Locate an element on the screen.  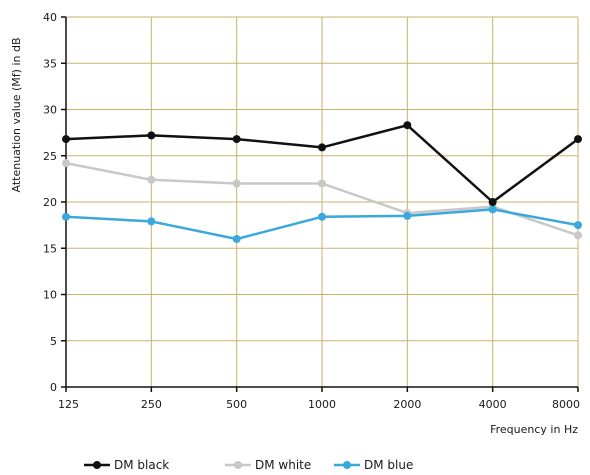
legend-marker-dm-black is located at coordinates (97, 465).